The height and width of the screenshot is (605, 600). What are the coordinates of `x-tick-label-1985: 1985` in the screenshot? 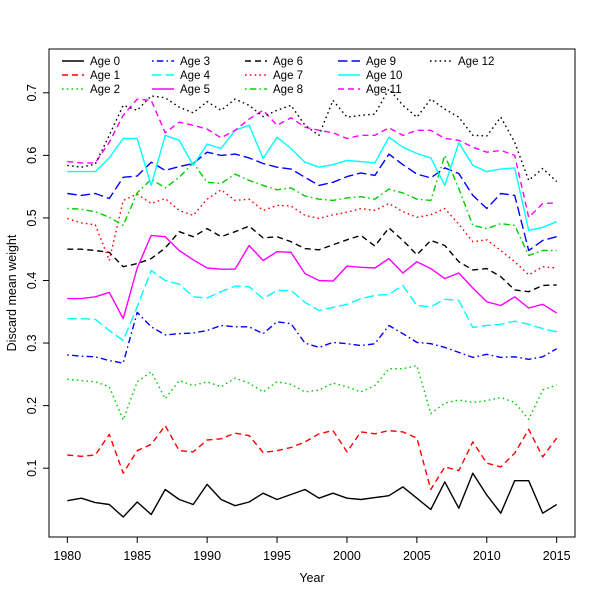 It's located at (137, 556).